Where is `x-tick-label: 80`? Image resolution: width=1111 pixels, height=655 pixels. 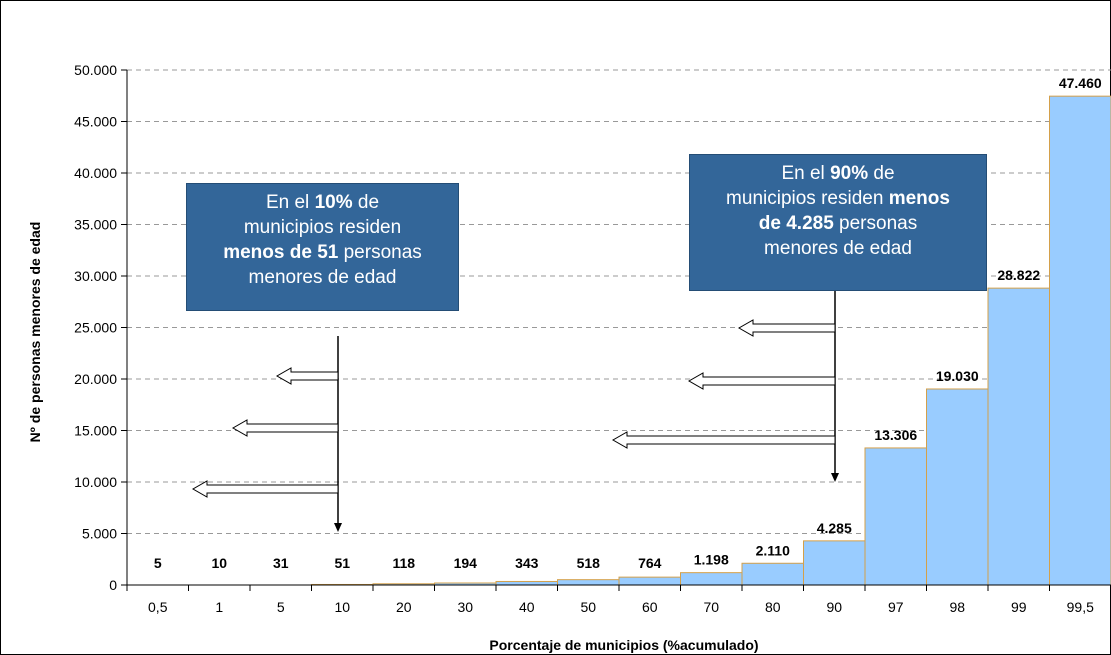
x-tick-label: 80 is located at coordinates (773, 607).